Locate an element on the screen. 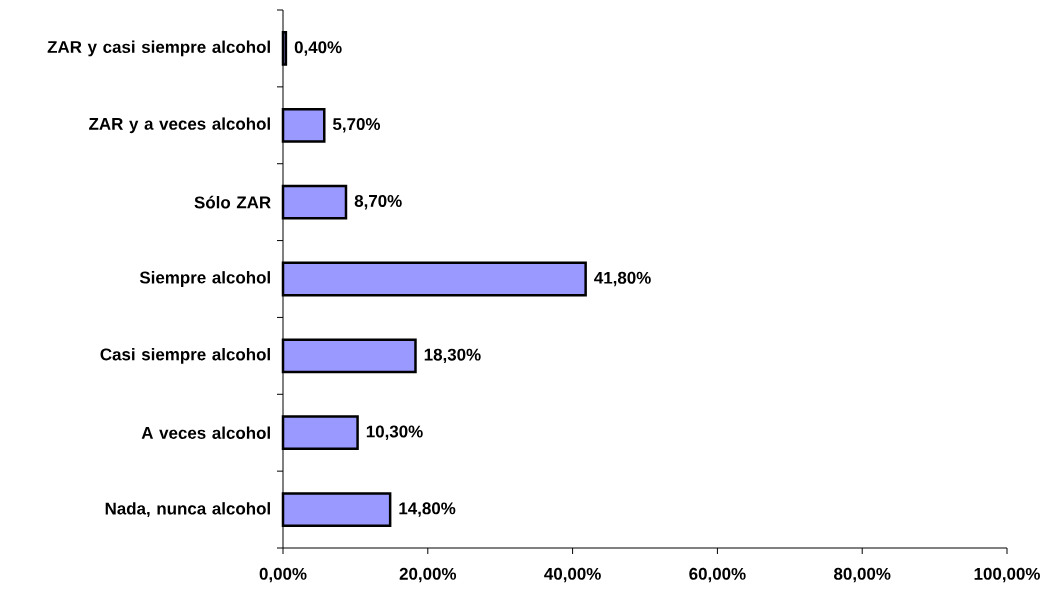  x-tick-label: 100,00% is located at coordinates (1007, 575).